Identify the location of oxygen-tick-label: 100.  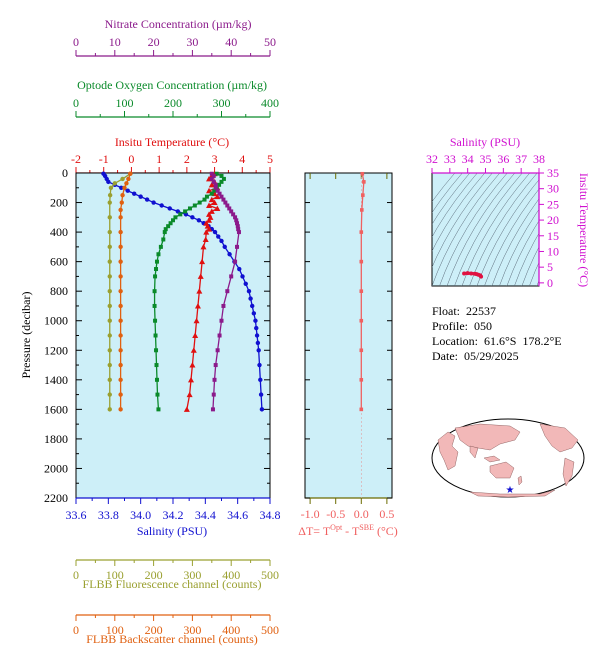
(125, 103).